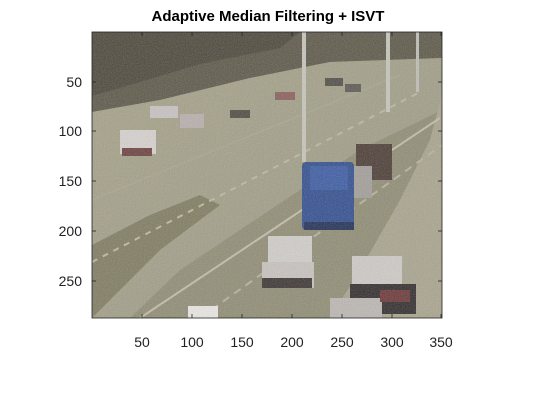  What do you see at coordinates (392, 342) in the screenshot?
I see `x-tick-label: 300` at bounding box center [392, 342].